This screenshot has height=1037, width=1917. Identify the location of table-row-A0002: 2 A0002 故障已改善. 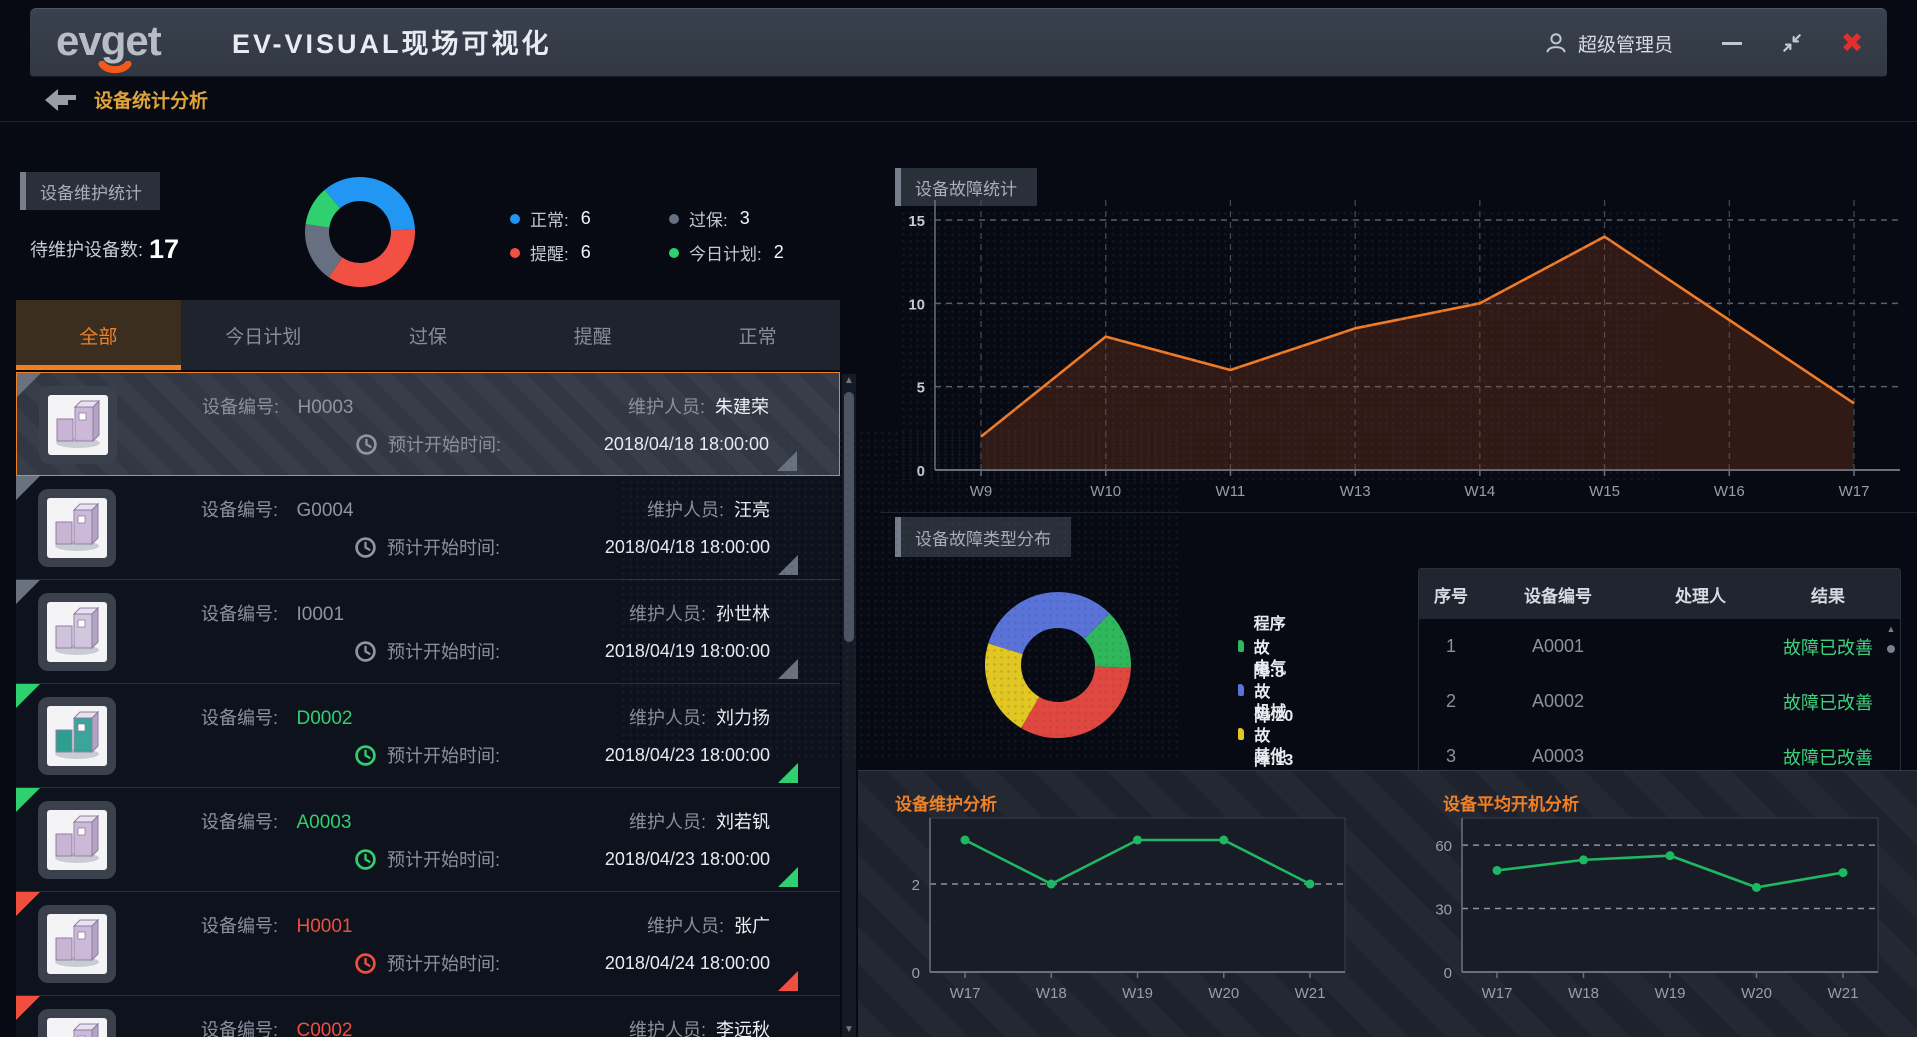
(1659, 701).